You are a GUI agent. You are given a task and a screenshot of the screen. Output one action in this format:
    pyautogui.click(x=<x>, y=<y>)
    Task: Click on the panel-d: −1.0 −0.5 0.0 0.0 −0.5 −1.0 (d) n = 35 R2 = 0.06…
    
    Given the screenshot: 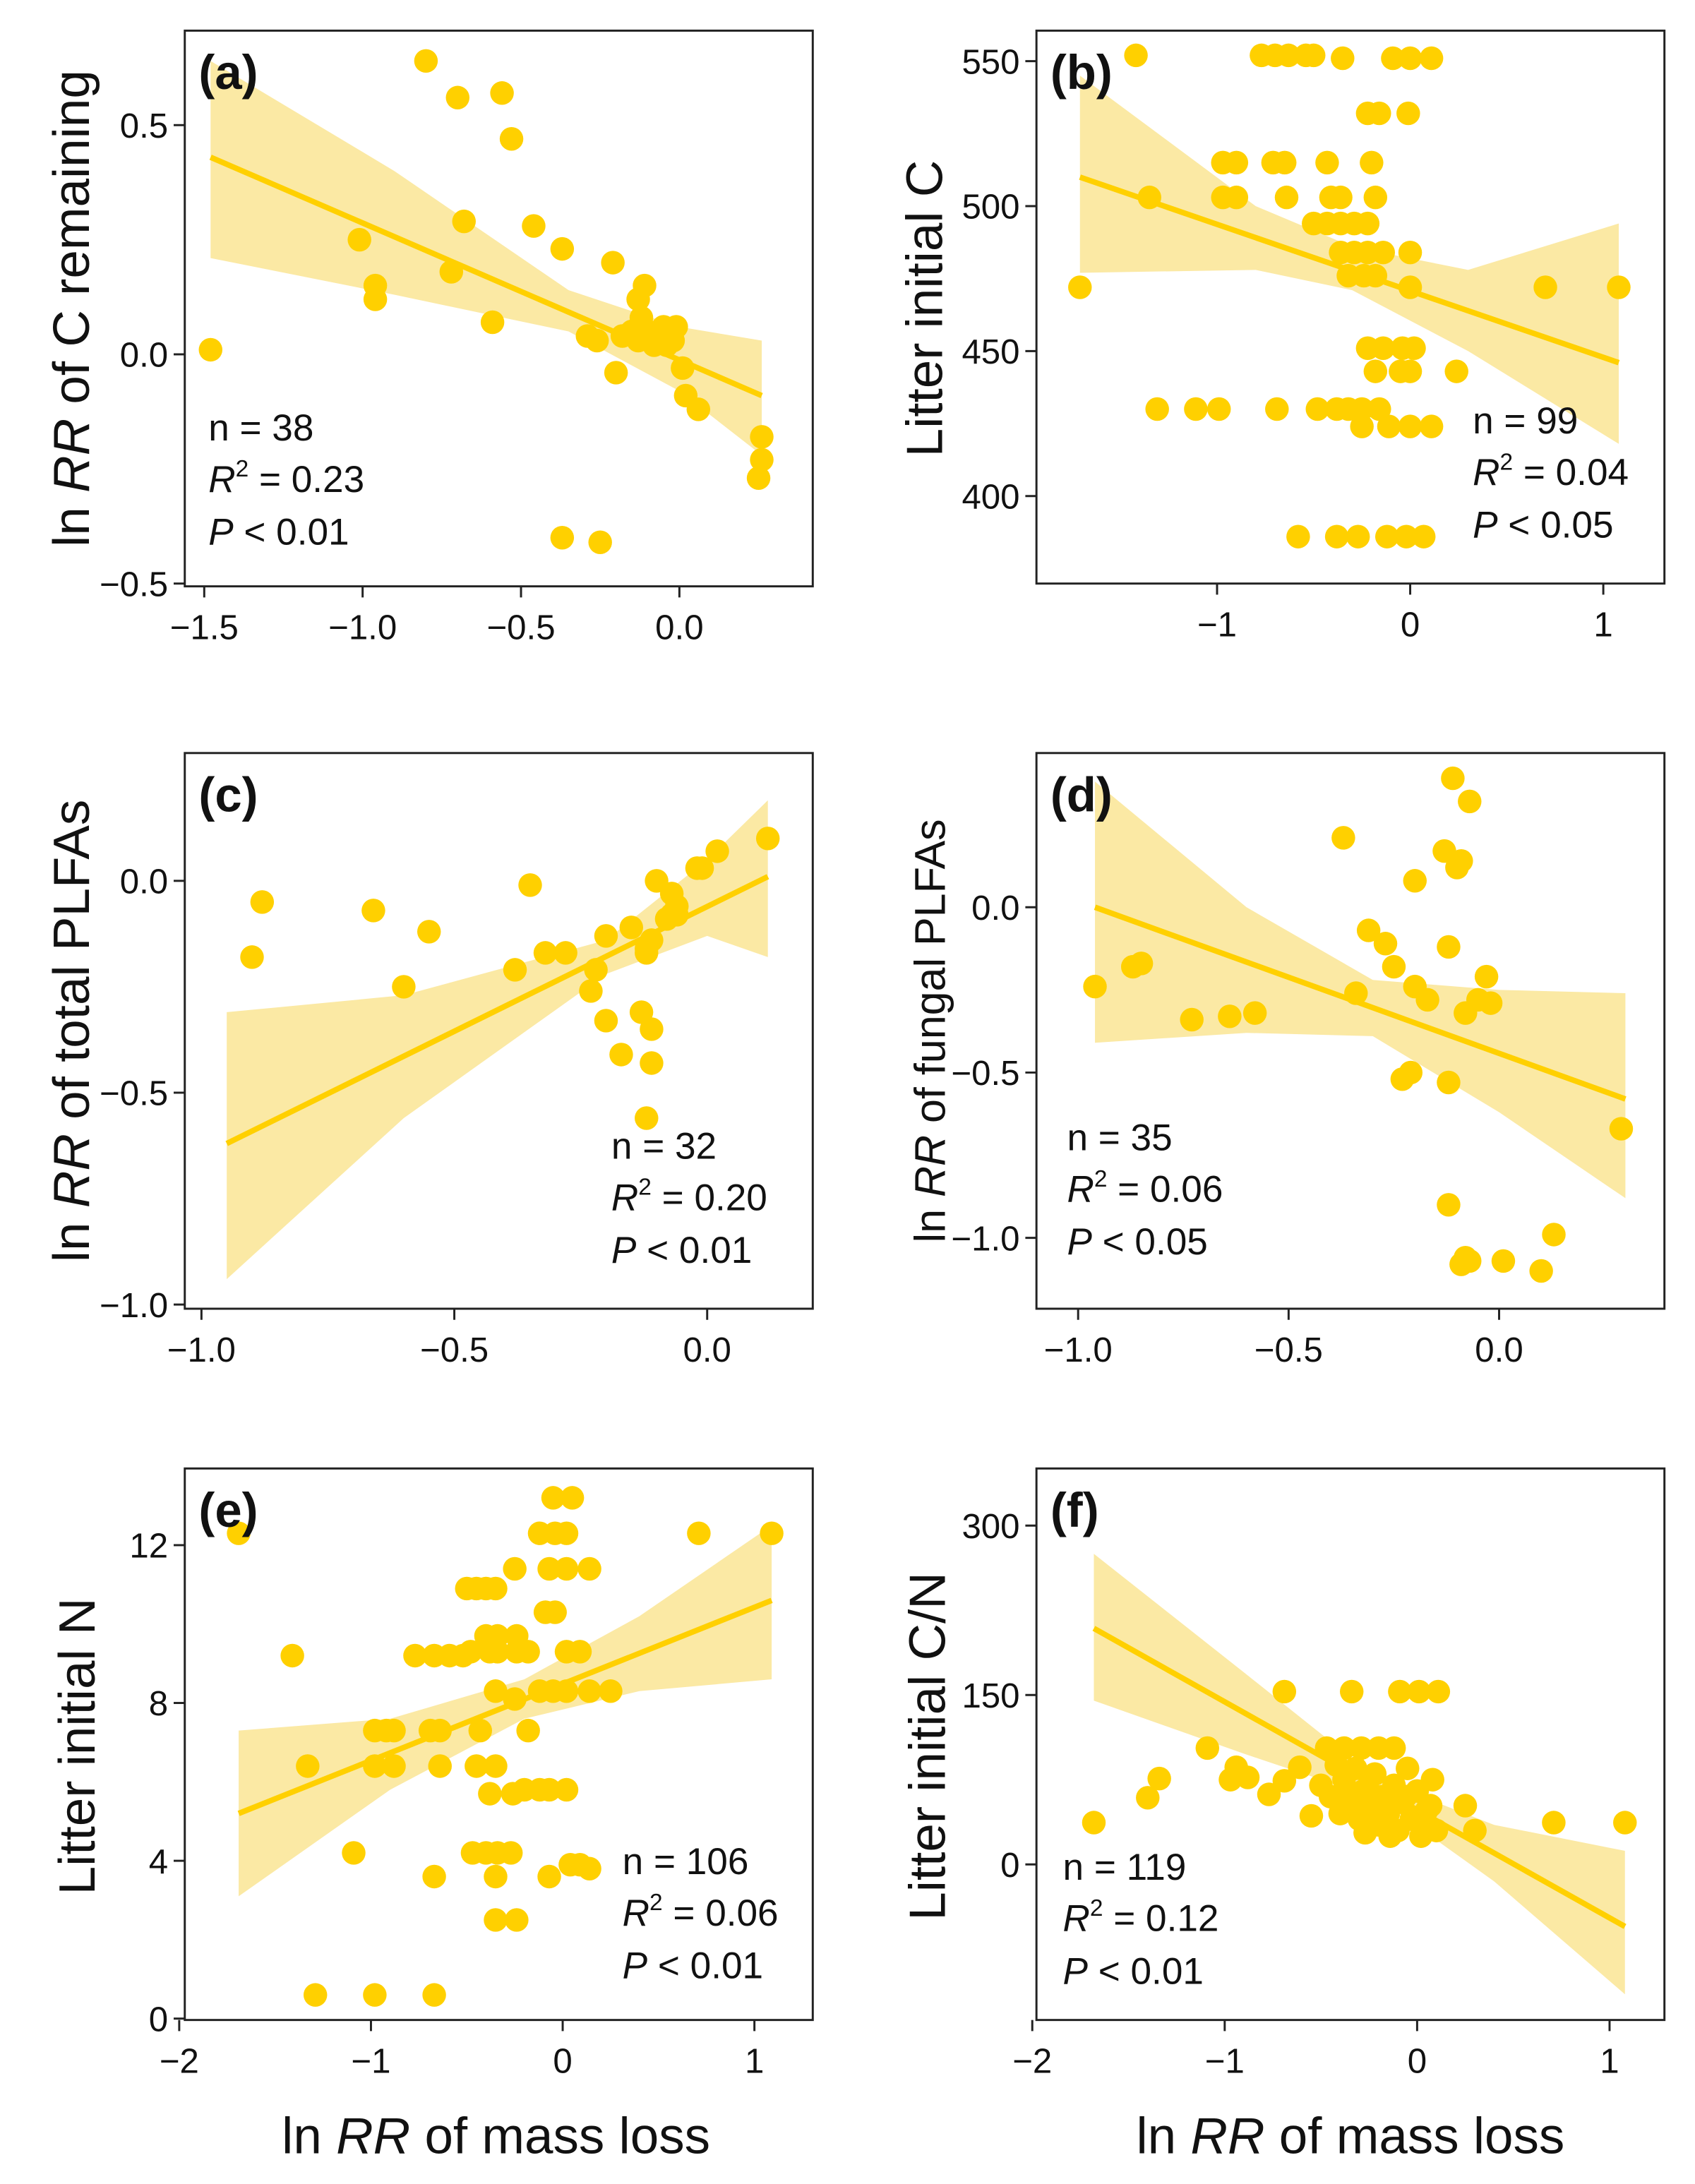 What is the action you would take?
    pyautogui.click(x=1286, y=1060)
    